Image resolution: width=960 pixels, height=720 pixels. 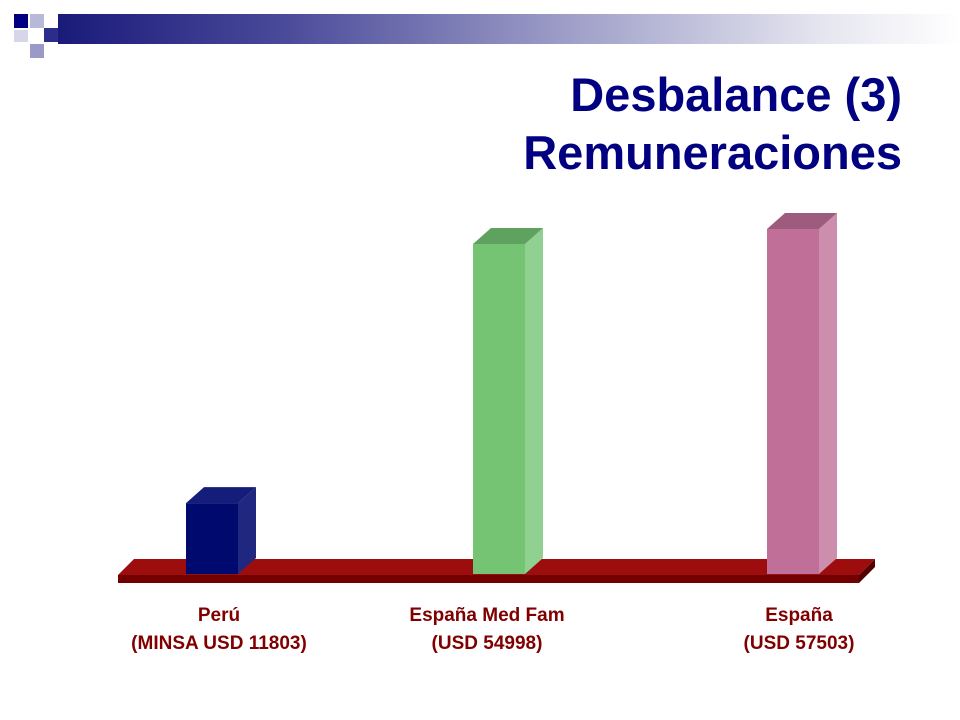 I want to click on category-label-espana-line2: (USD 57503), so click(x=799, y=643).